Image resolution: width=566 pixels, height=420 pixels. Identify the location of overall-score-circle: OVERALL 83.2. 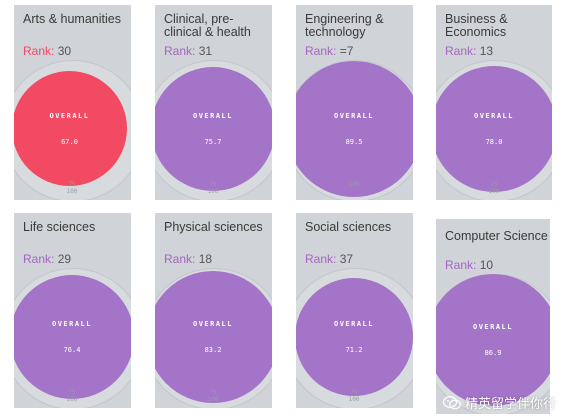
(213, 337).